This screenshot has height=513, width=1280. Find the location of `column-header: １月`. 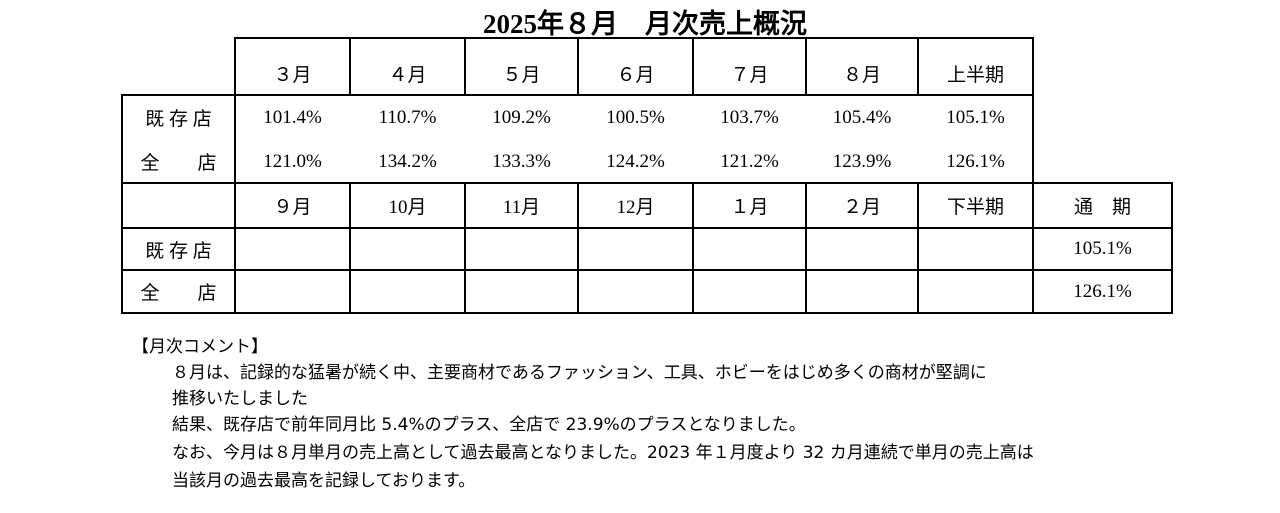

column-header: １月 is located at coordinates (749, 207).